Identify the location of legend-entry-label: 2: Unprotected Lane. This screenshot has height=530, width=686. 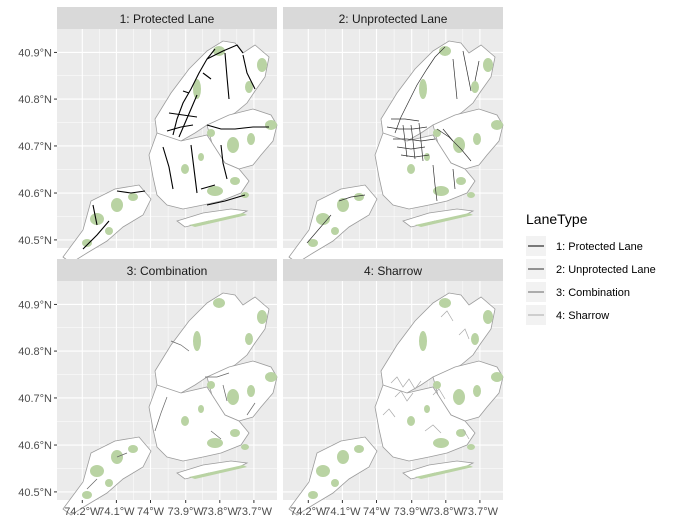
(606, 270).